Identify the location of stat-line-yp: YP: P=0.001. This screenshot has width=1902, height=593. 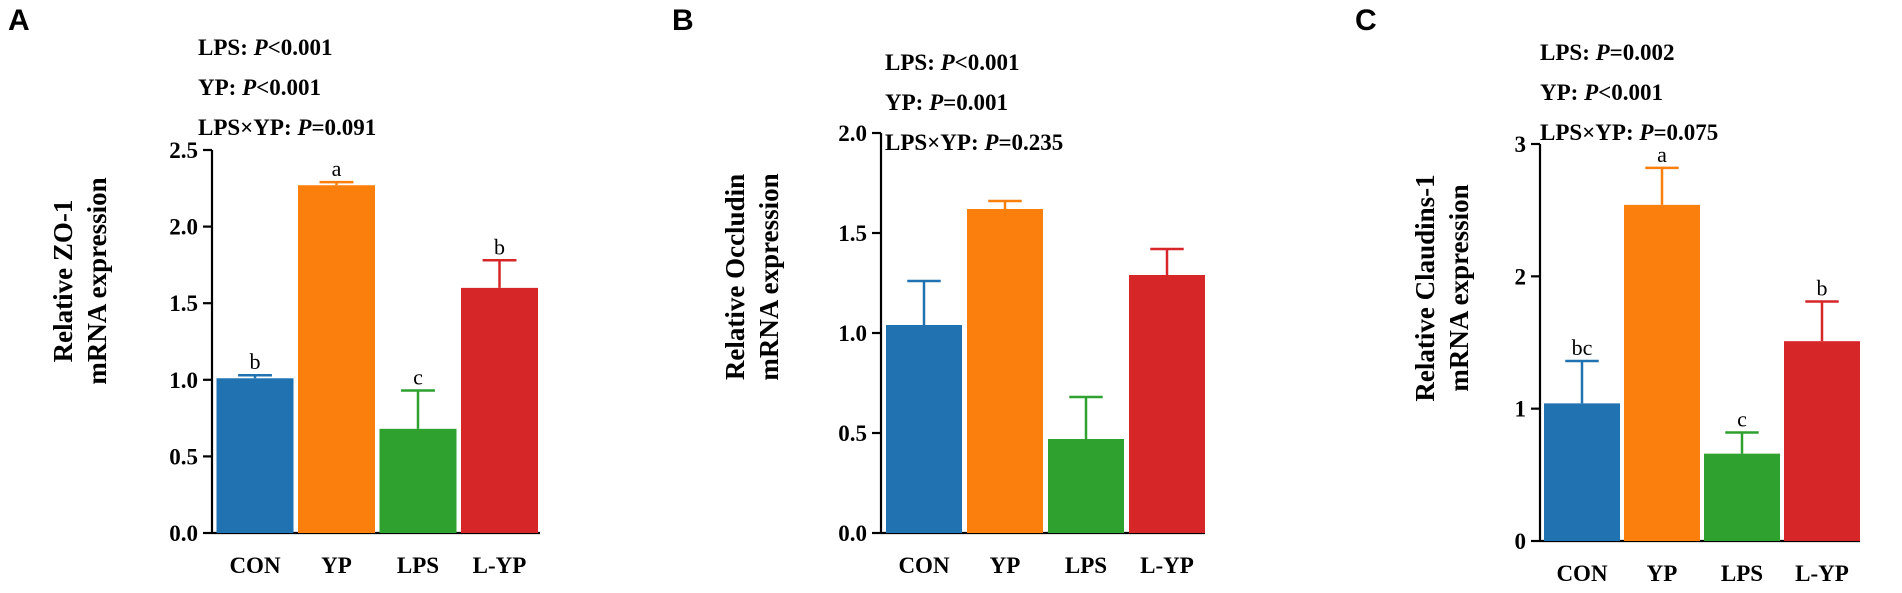
(947, 102).